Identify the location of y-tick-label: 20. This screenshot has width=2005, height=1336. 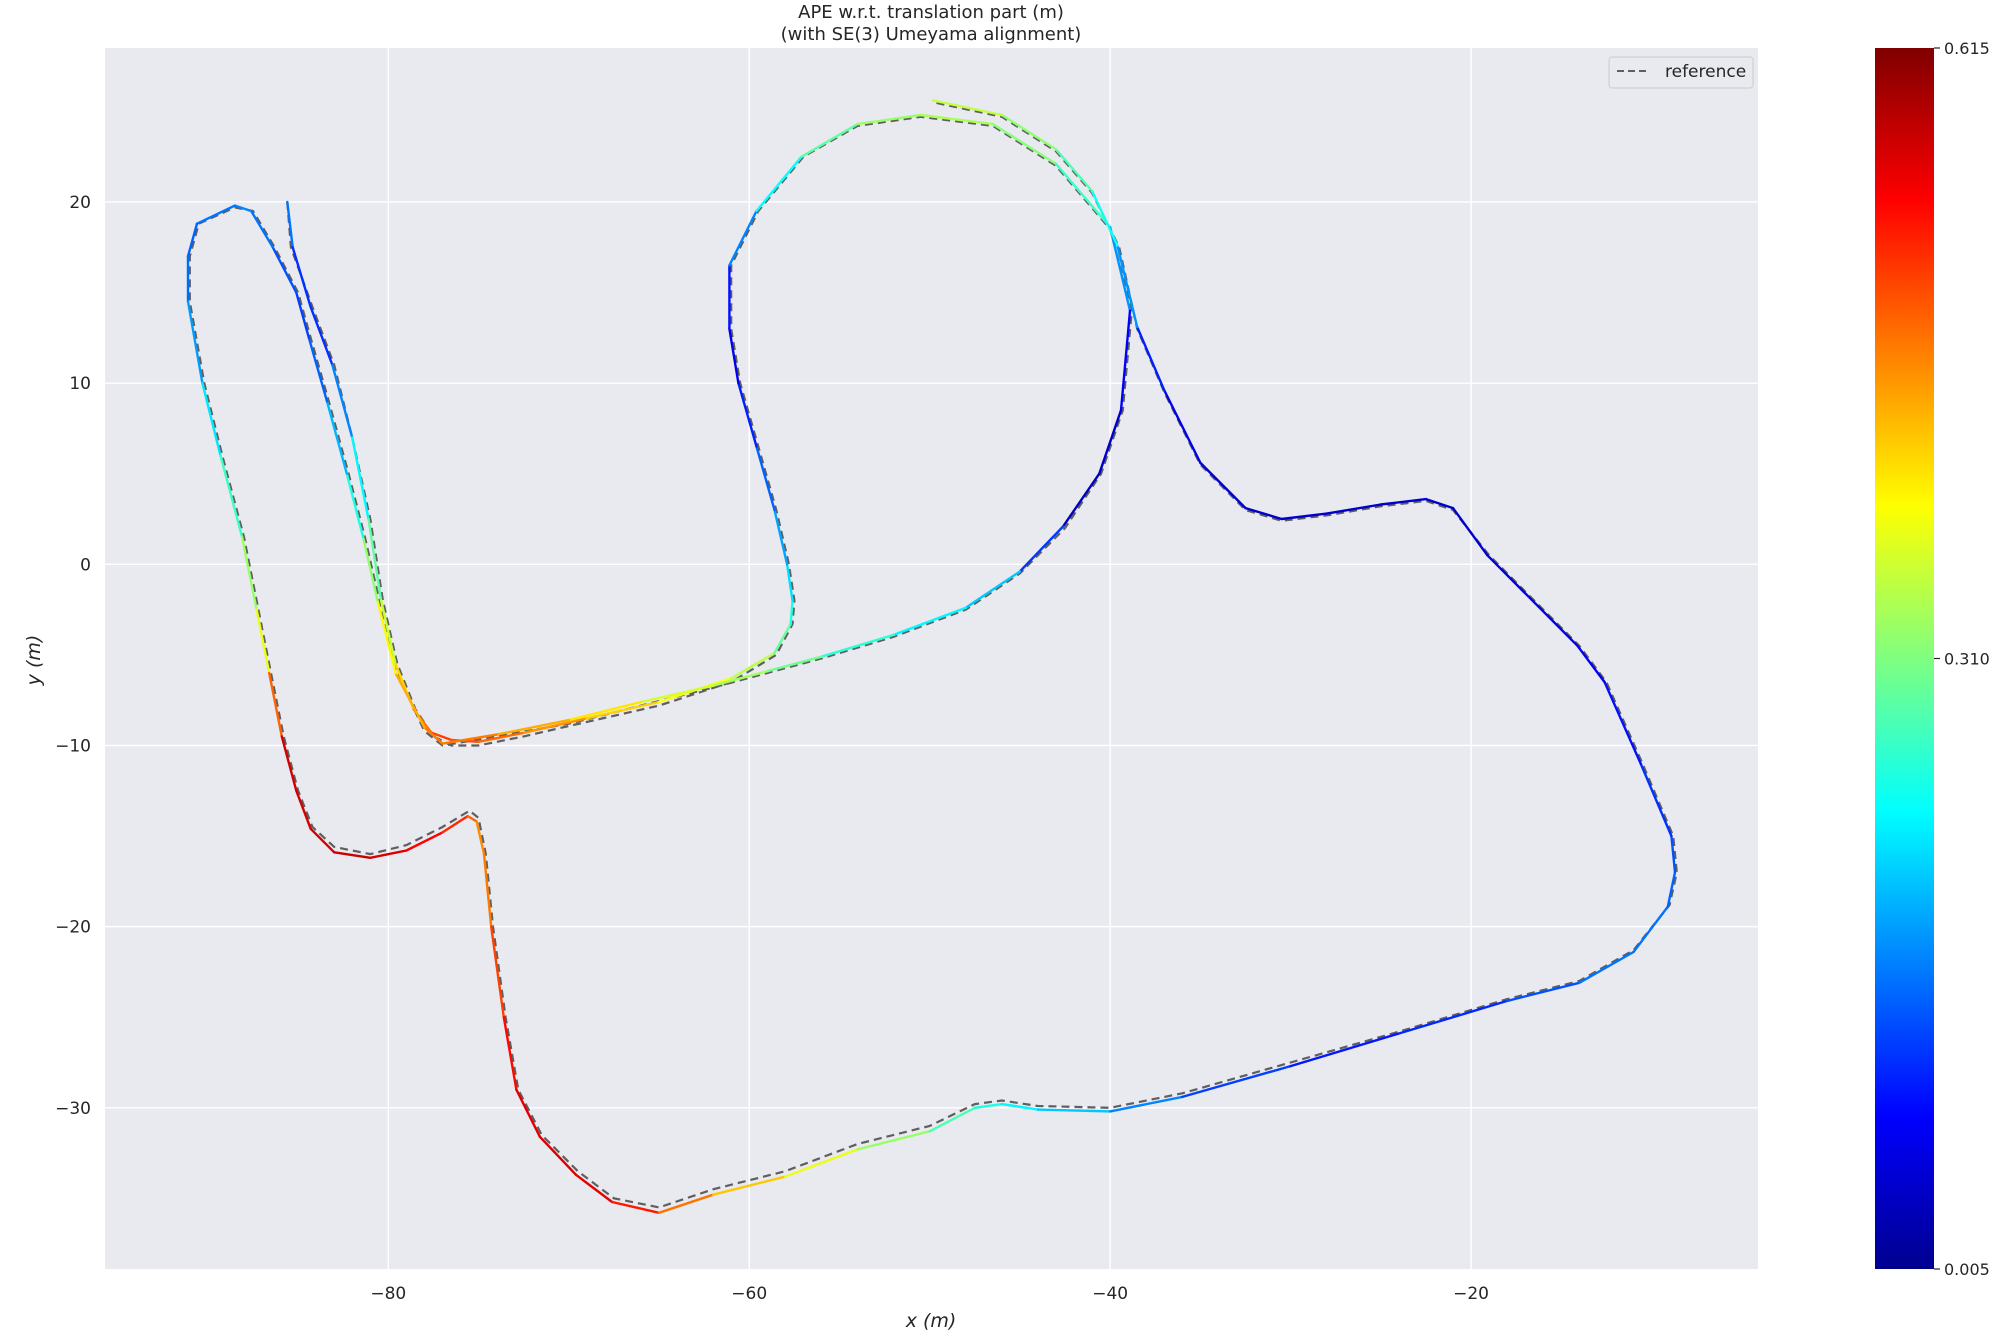
(80, 203).